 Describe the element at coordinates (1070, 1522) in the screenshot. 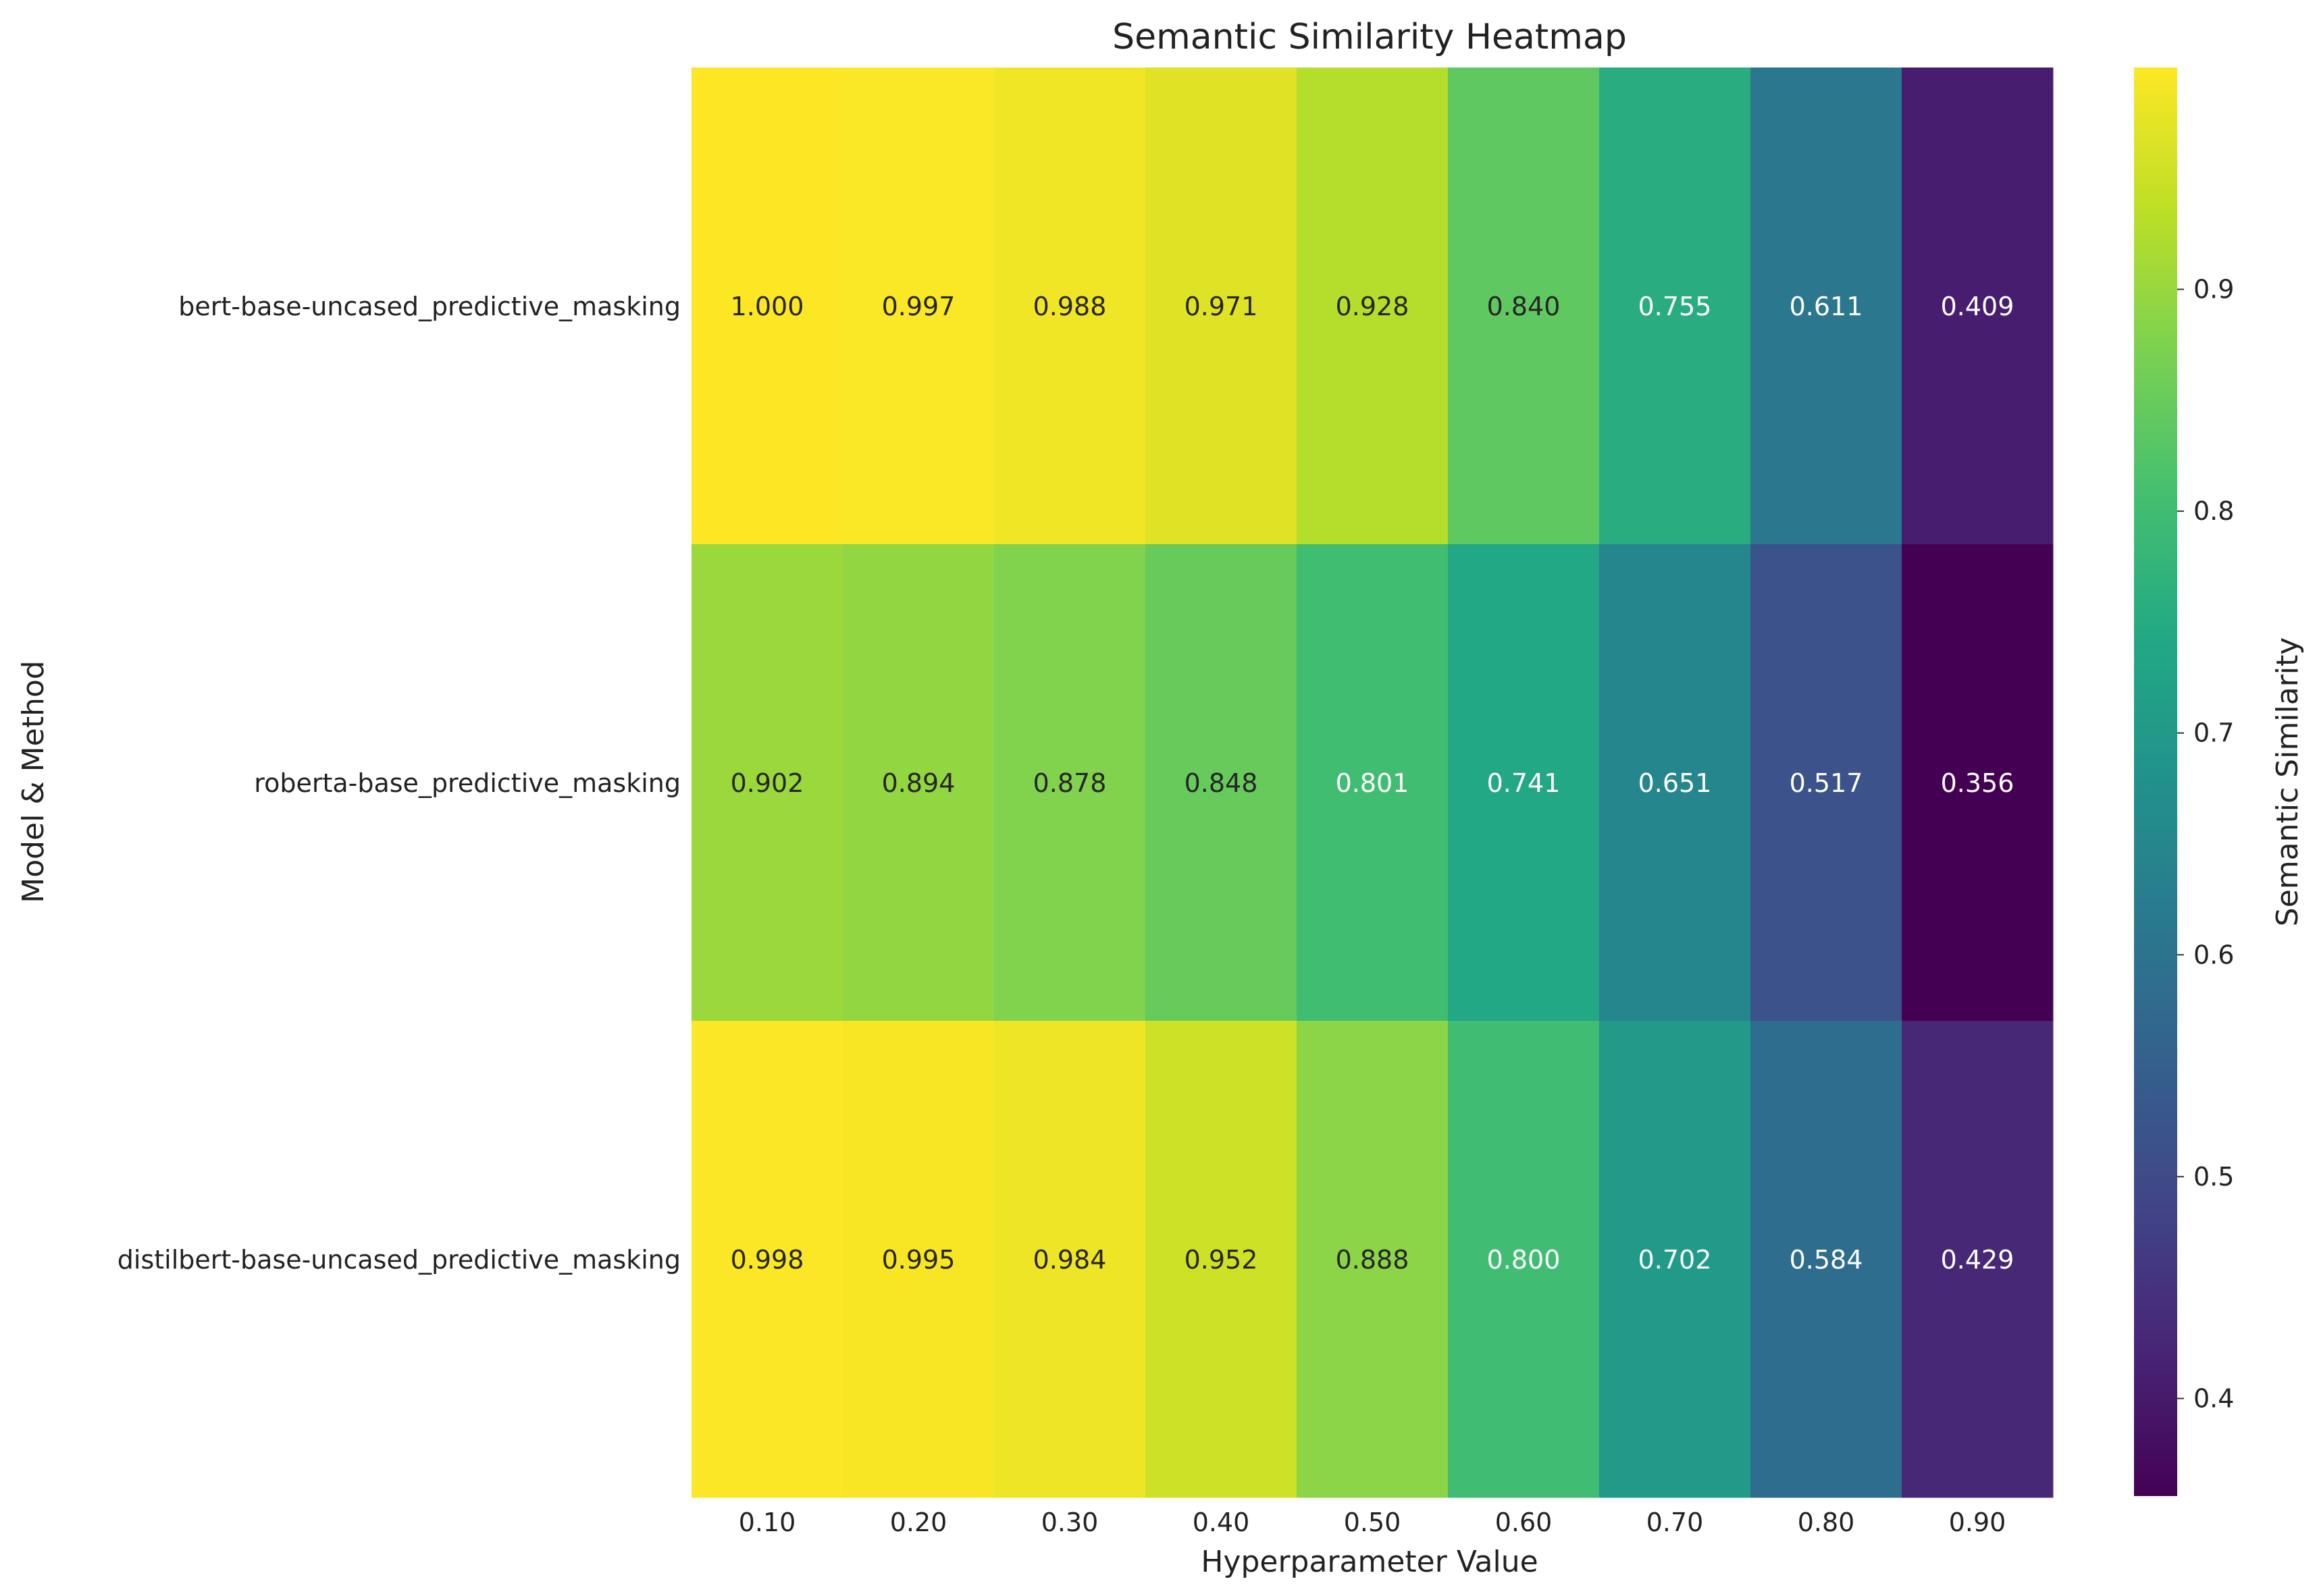

I see `x-tick-label: 0.30` at that location.